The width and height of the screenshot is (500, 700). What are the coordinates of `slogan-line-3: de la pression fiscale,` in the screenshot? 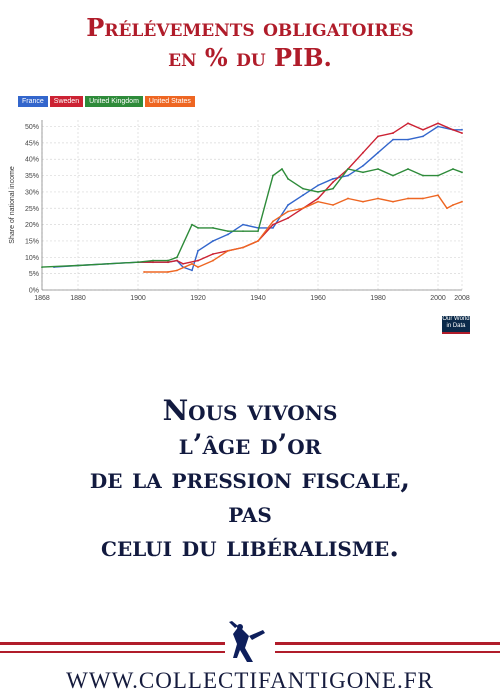 It's located at (250, 478).